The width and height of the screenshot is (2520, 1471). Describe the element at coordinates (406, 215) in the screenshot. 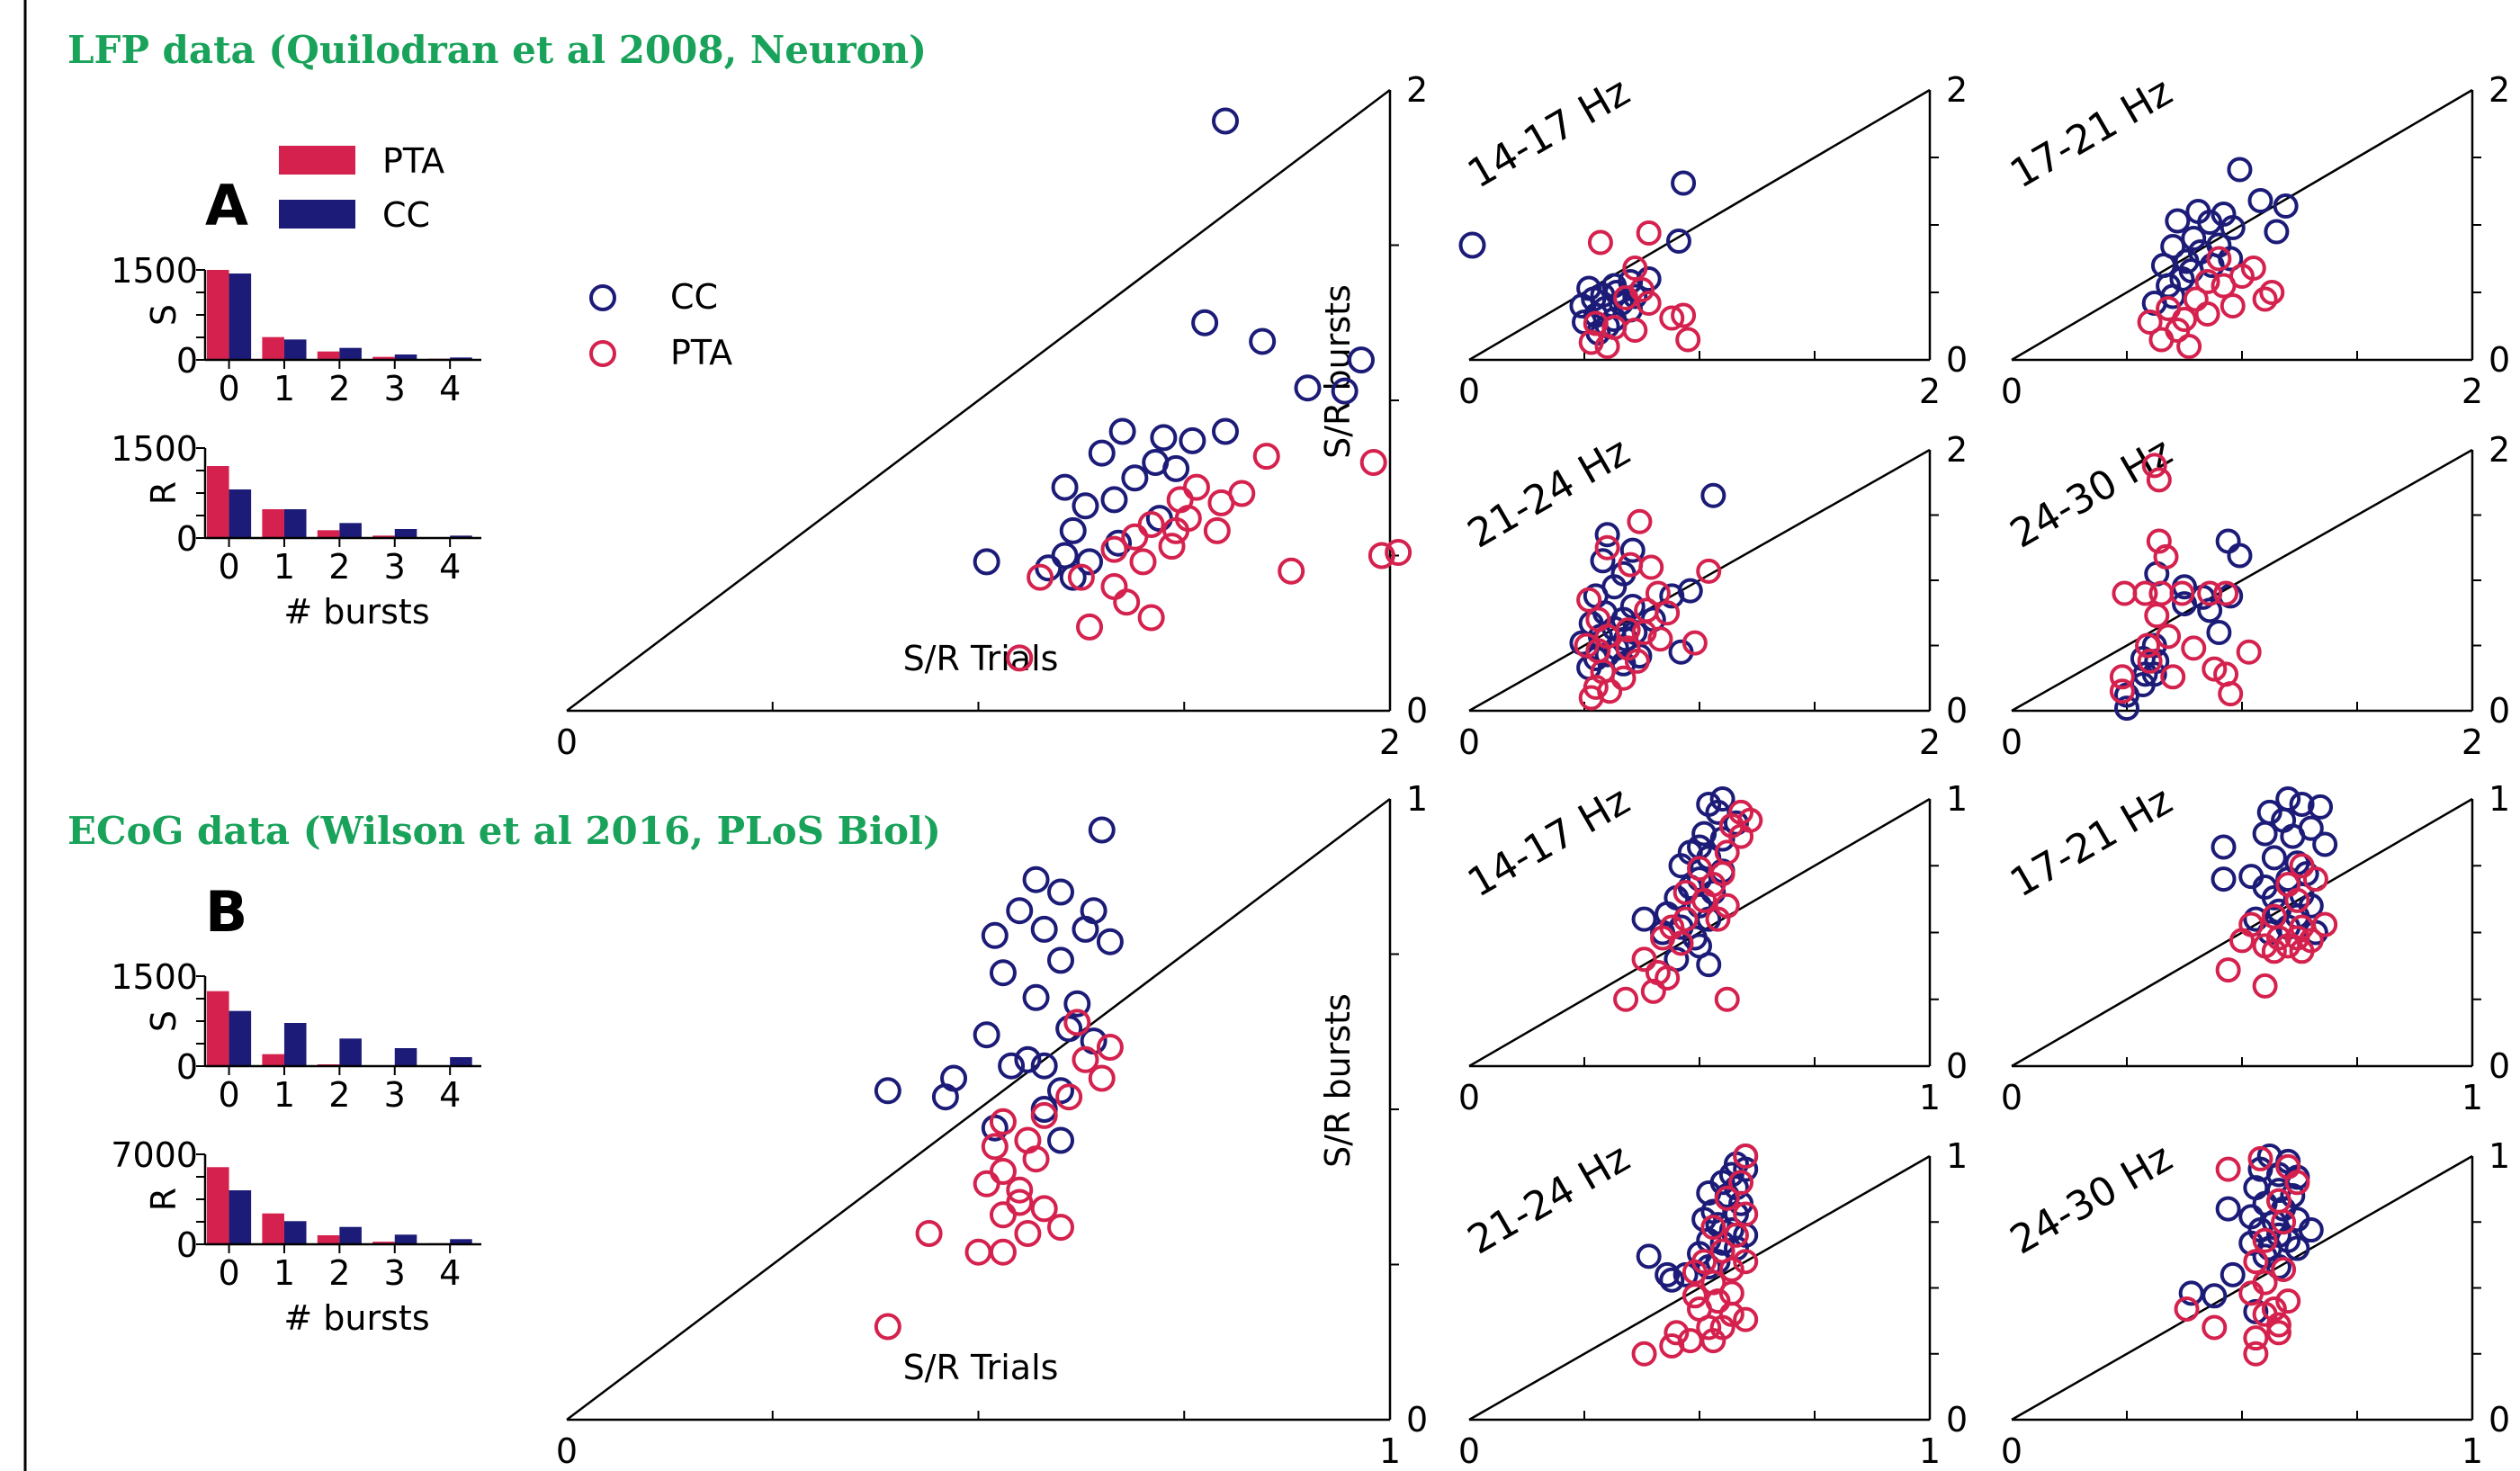

I see `bar-legend-label-cc: CC` at that location.